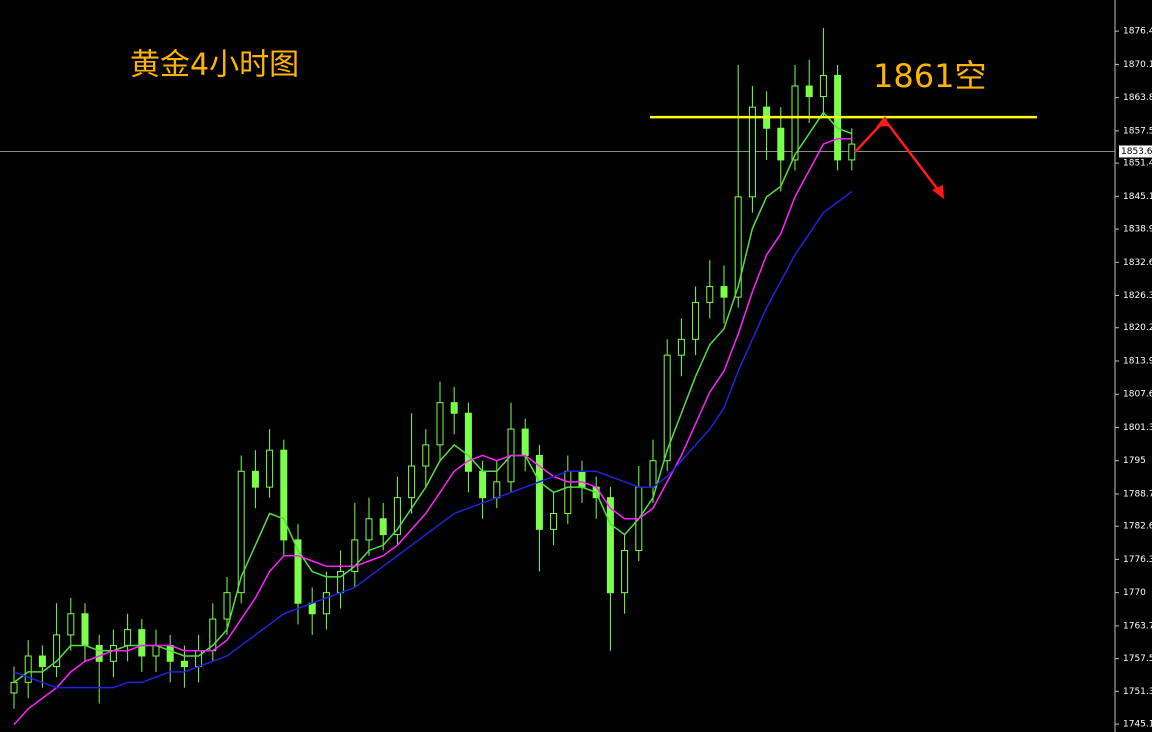 The image size is (1152, 732). Describe the element at coordinates (1134, 461) in the screenshot. I see `y-tick-label: 1795` at that location.